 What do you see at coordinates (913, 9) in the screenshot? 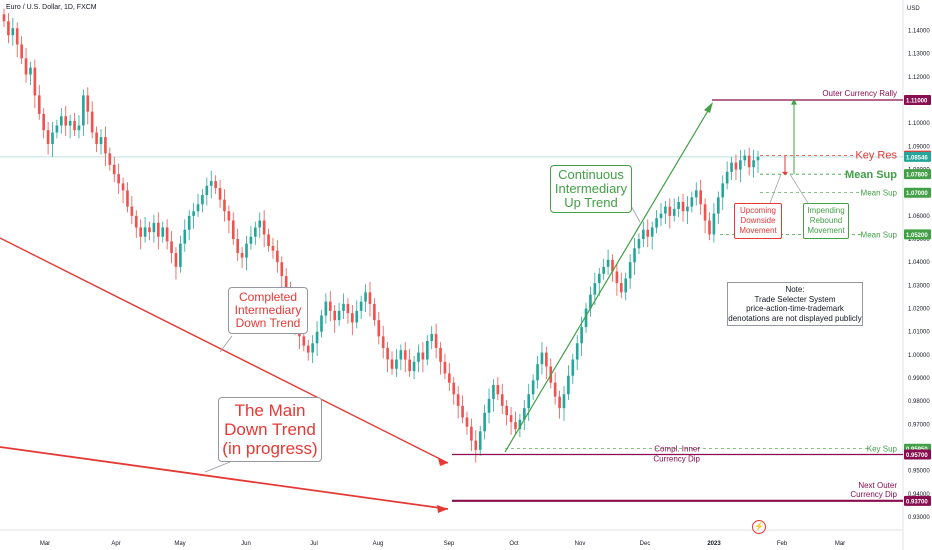
I see `axis-currency-label: USD` at bounding box center [913, 9].